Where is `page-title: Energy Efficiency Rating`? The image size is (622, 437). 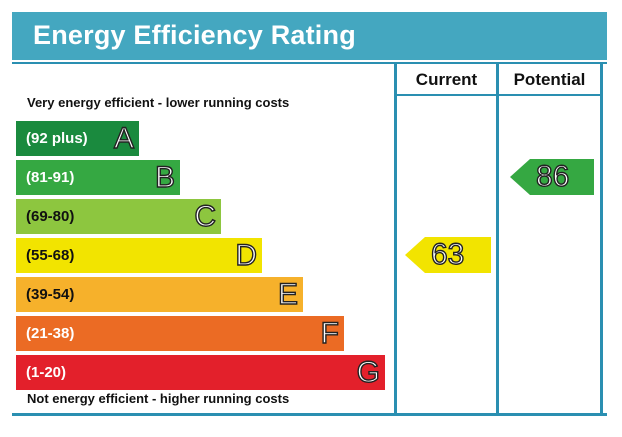
page-title: Energy Efficiency Rating is located at coordinates (194, 35).